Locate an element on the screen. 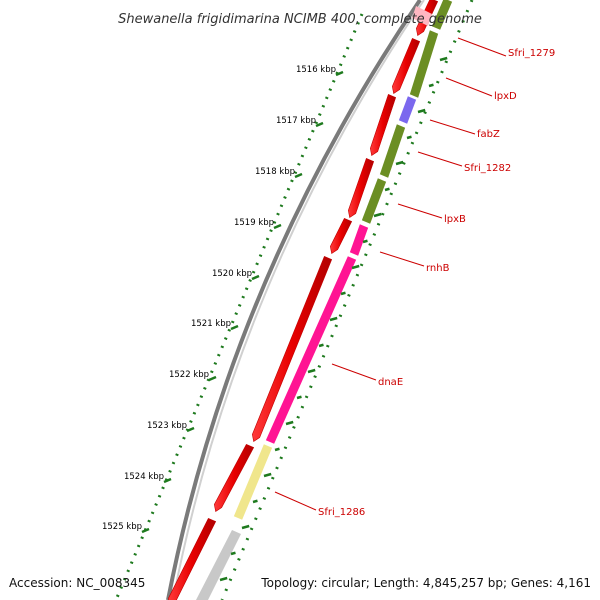 The width and height of the screenshot is (600, 600). position-tick-label: 1518 kbp is located at coordinates (275, 172).